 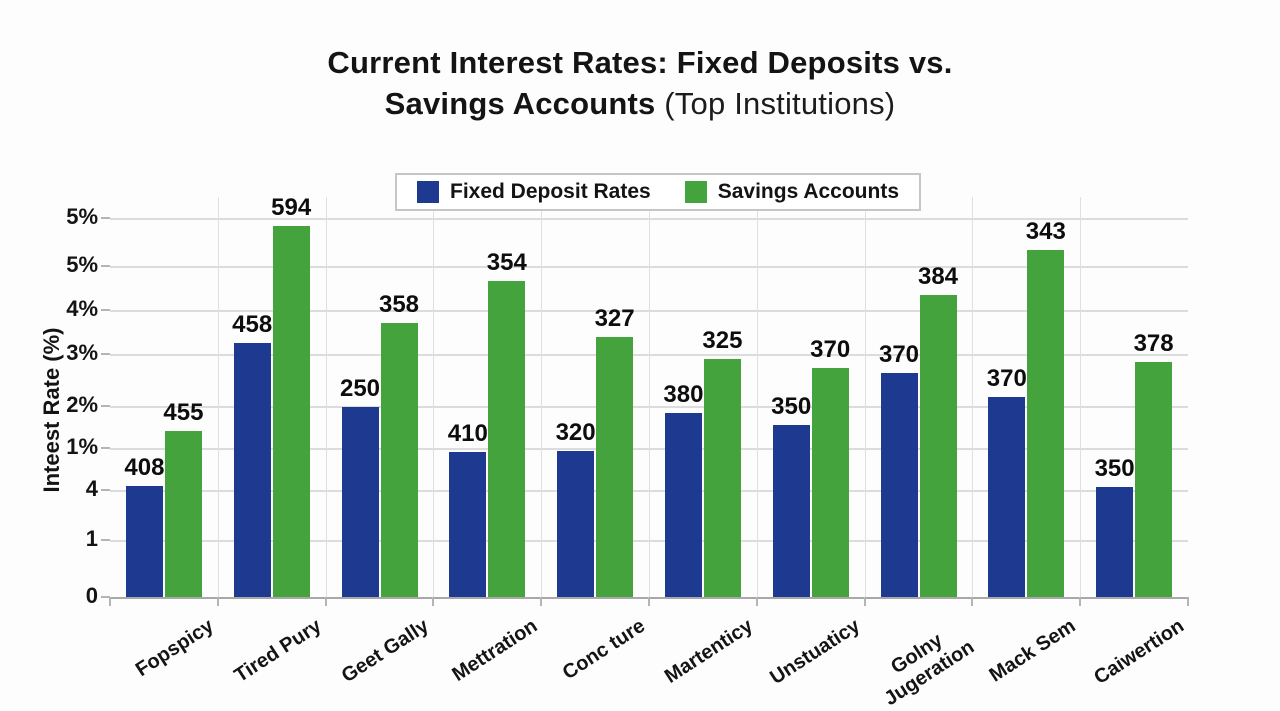 I want to click on chart-title-line2-light: (Top Institutions), so click(x=775, y=103).